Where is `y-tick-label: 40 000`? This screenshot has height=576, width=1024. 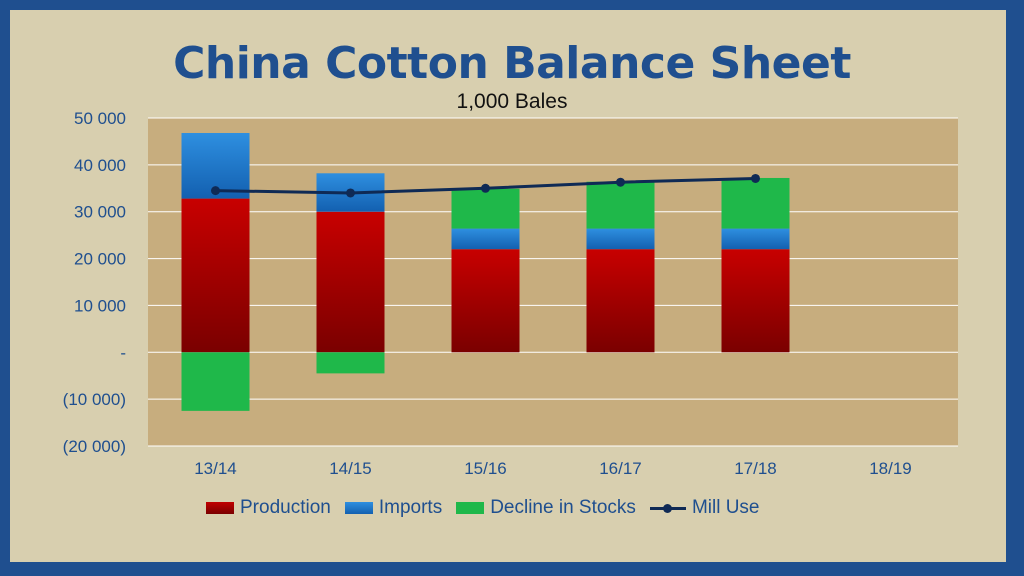
y-tick-label: 40 000 is located at coordinates (100, 165).